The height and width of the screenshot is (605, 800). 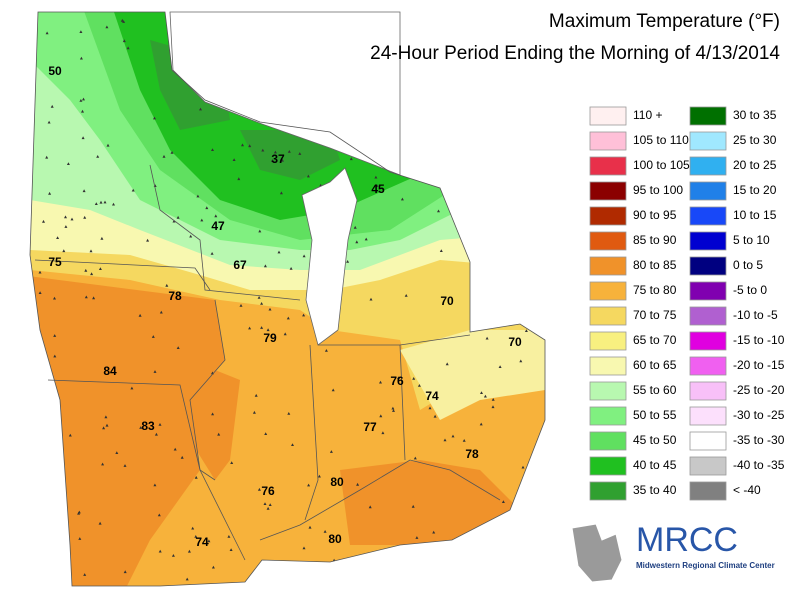 I want to click on map-value-label: 37, so click(x=278, y=159).